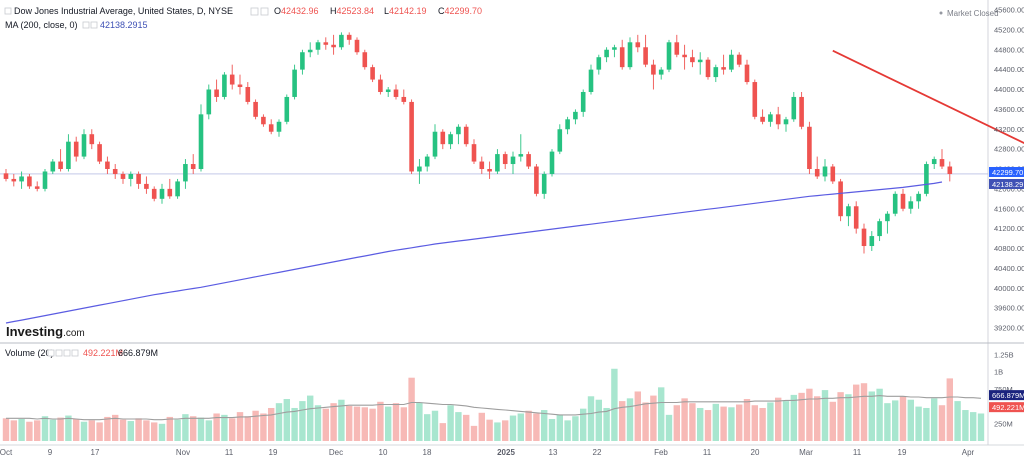 This screenshot has width=1024, height=457. I want to click on ma-settings-icon, so click(94, 25).